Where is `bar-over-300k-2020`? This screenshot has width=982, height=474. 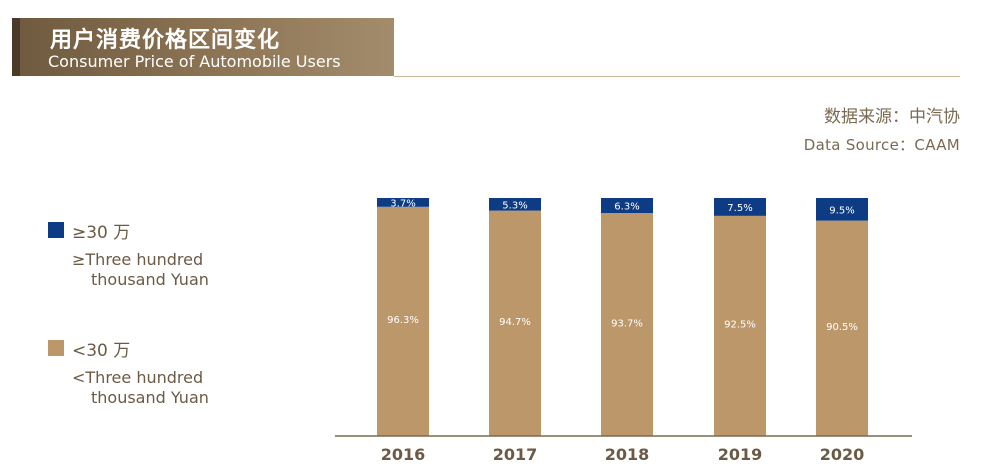
bar-over-300k-2020 is located at coordinates (842, 209).